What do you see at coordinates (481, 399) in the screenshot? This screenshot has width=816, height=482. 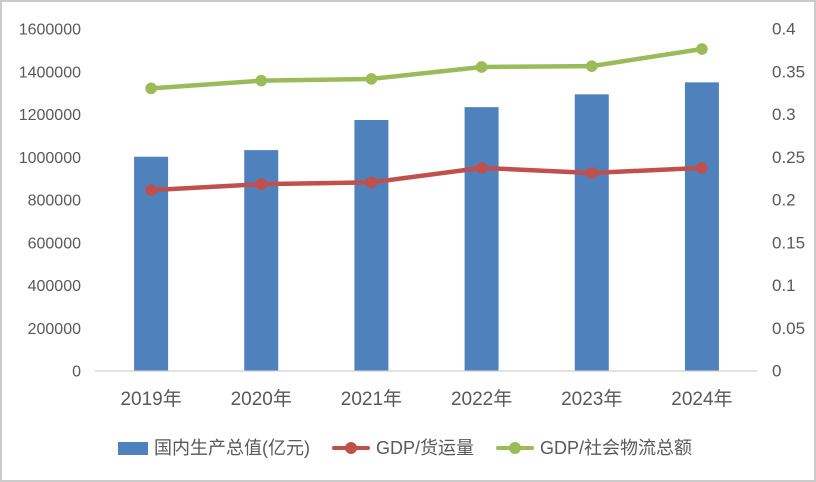 I see `x-axis-label: 2022年` at bounding box center [481, 399].